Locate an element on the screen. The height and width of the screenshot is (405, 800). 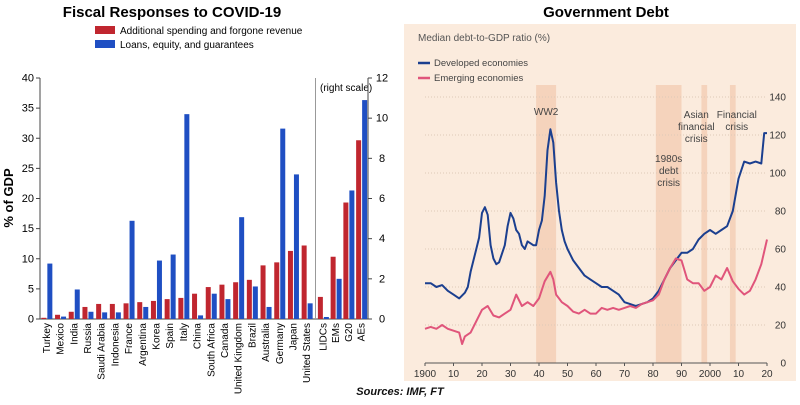
debt-y-tick-label: 40 is located at coordinates (781, 288).